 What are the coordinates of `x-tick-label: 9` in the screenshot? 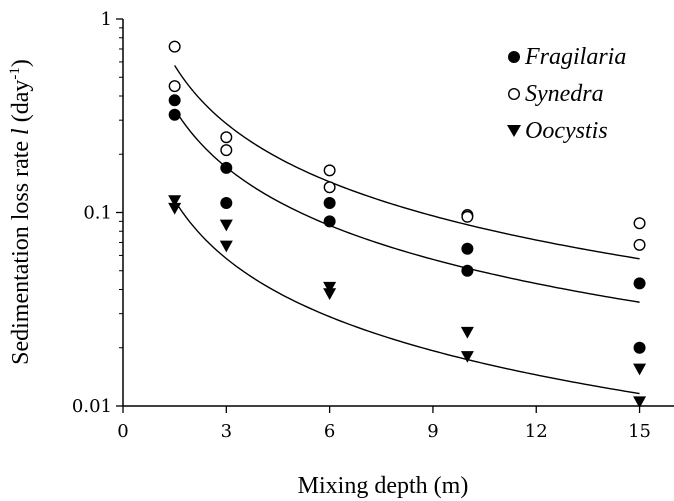 It's located at (432, 431).